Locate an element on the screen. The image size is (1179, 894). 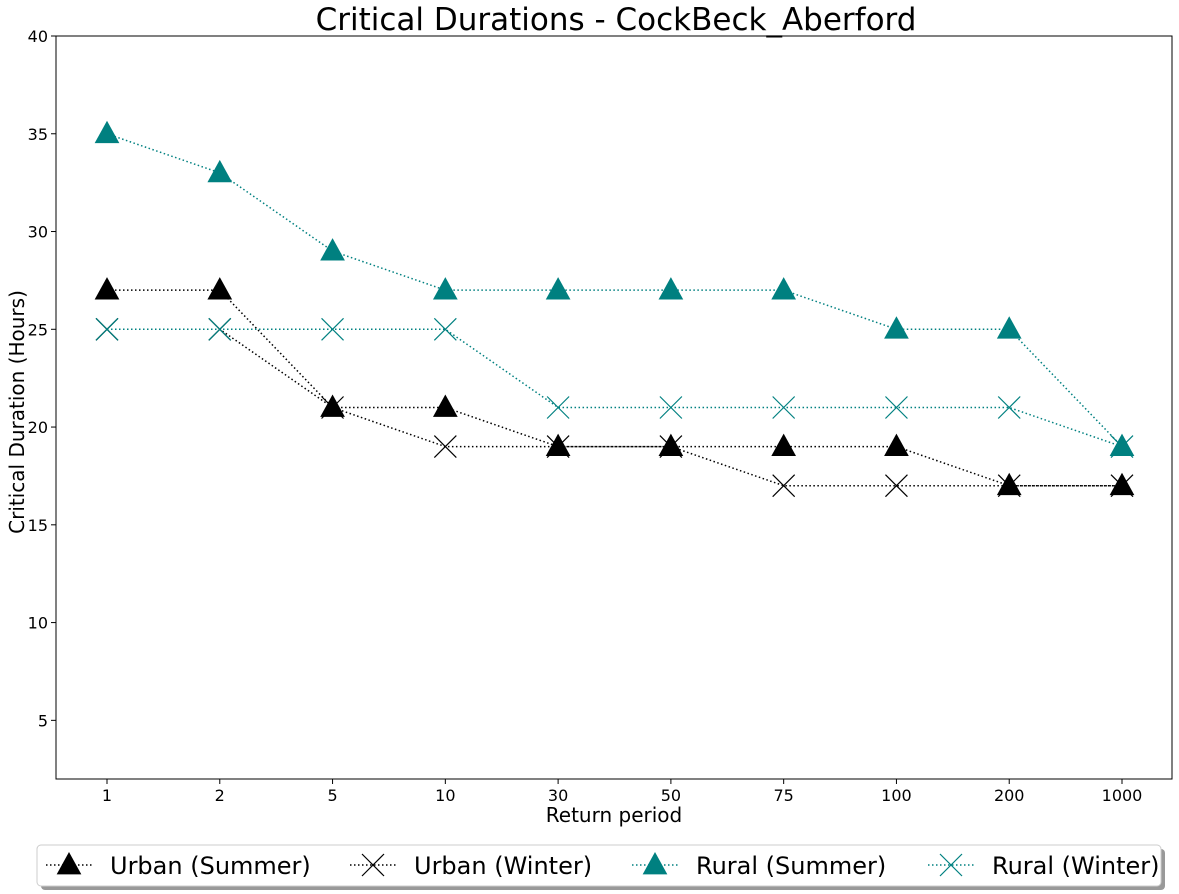
y-axis: 5 10 15 20 25 30 35 40 is located at coordinates (42, 378).